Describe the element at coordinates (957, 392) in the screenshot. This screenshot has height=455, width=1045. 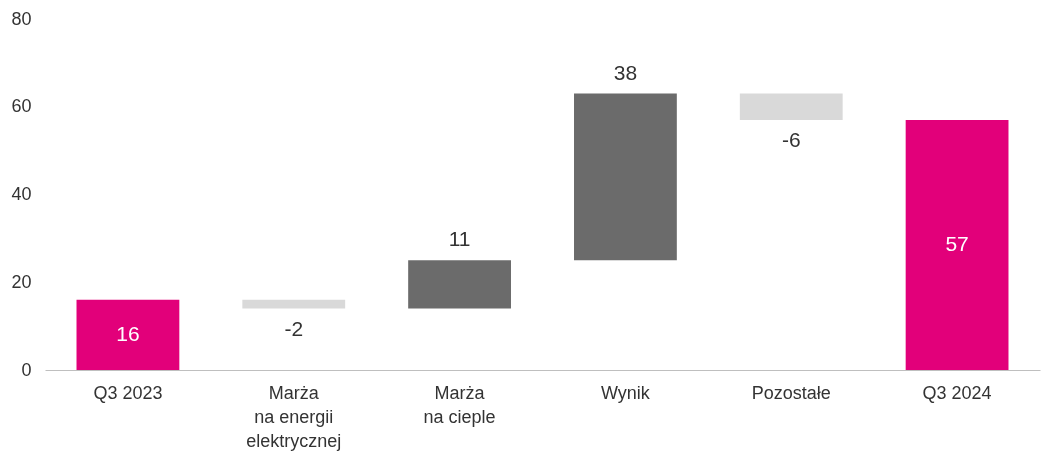
I see `x-tick-label: Q3 2024` at that location.